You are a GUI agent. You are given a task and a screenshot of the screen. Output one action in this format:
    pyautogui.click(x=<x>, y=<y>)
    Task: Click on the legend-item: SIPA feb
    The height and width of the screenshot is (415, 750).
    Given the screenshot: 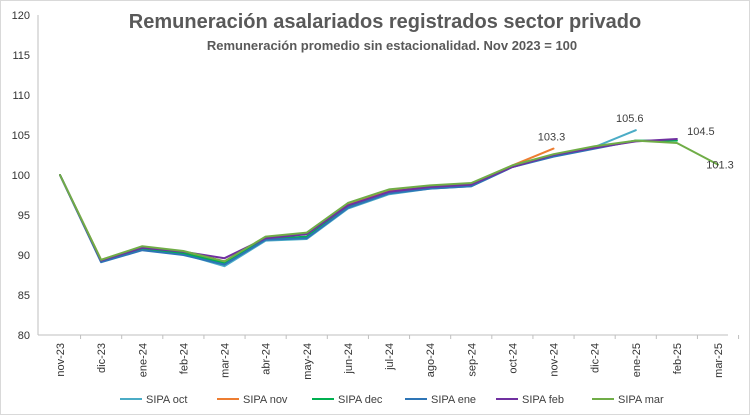 What is the action you would take?
    pyautogui.click(x=530, y=400)
    